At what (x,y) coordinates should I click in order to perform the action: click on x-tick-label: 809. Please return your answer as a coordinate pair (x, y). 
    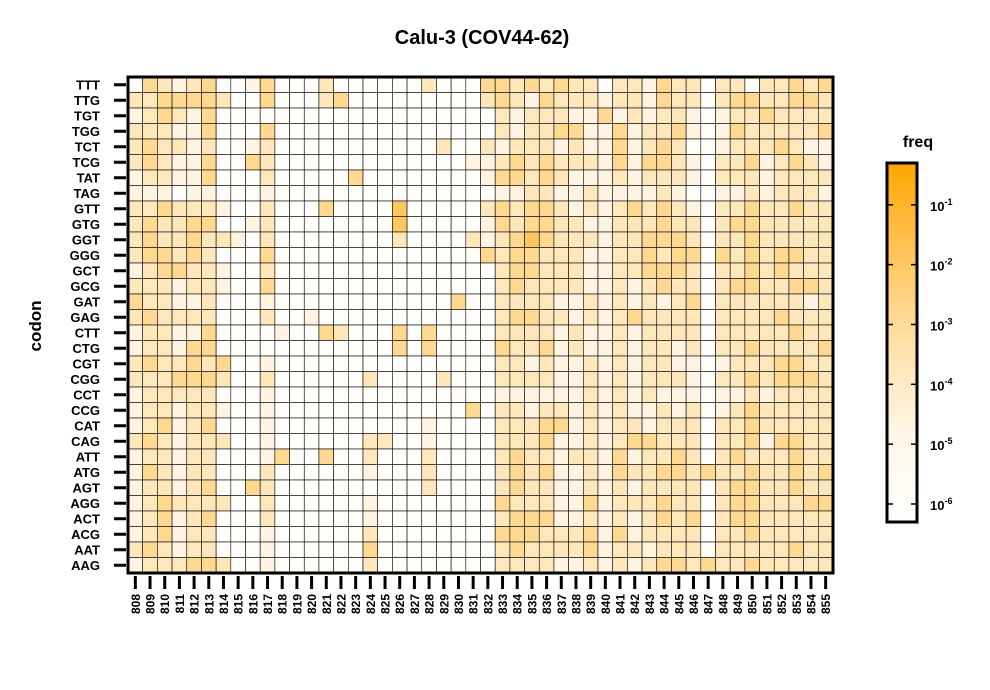
    Looking at the image, I should click on (151, 604).